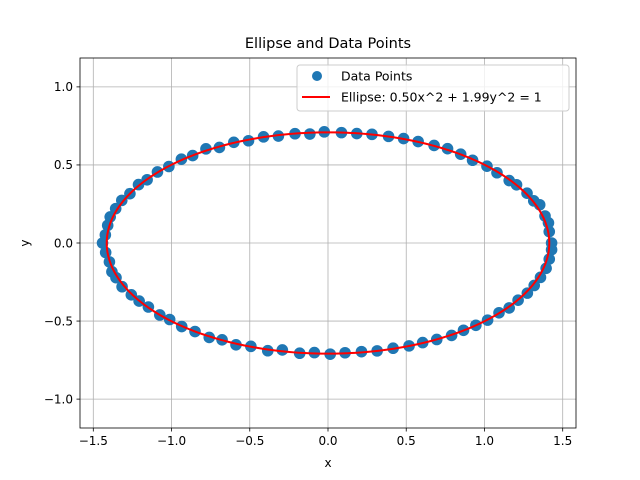 This screenshot has width=640, height=480. What do you see at coordinates (93, 441) in the screenshot?
I see `x-tick-label: −1.5` at bounding box center [93, 441].